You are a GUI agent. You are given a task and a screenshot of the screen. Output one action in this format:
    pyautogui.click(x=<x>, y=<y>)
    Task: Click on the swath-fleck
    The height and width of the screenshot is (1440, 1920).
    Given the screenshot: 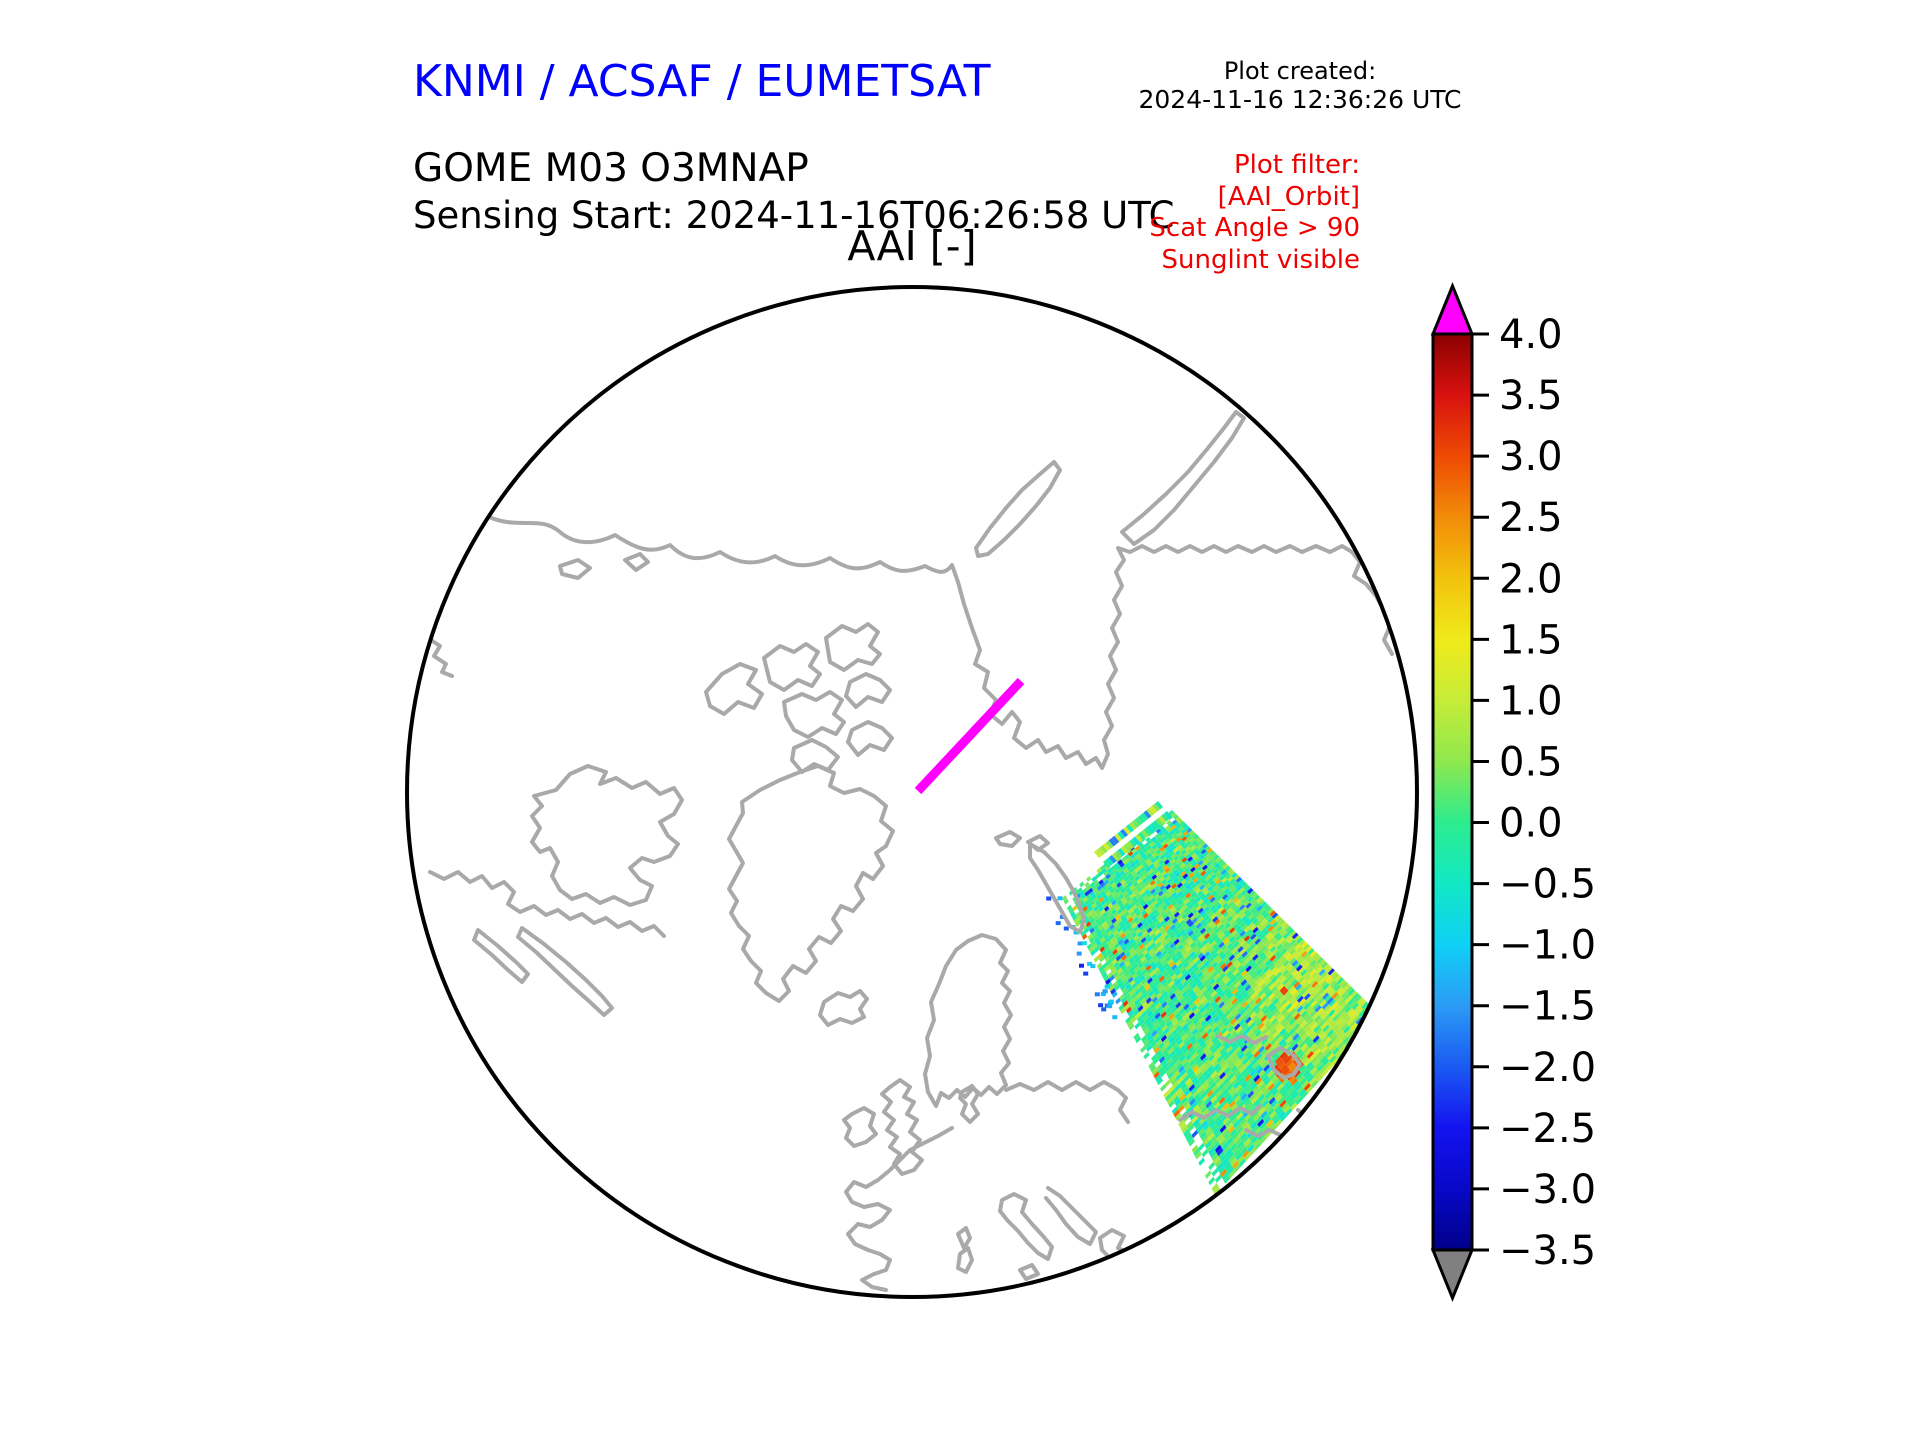 What is the action you would take?
    pyautogui.click(x=1103, y=994)
    